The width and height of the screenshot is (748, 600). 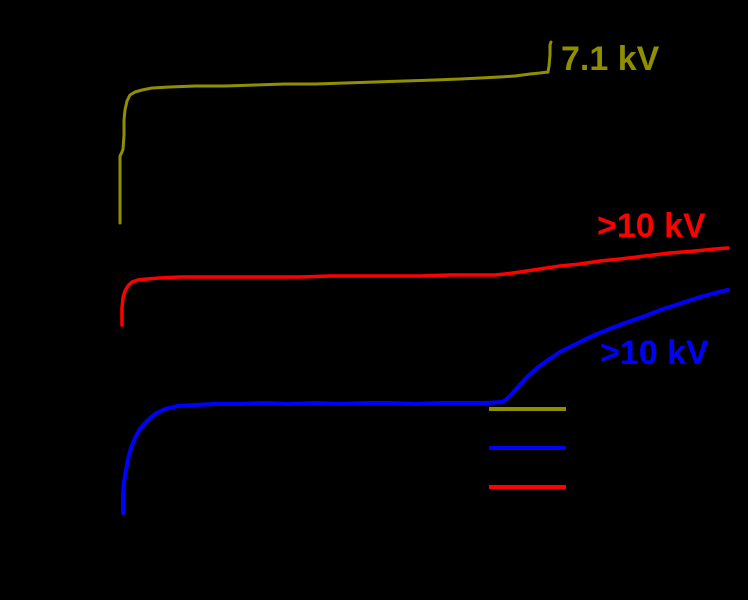 I want to click on curve-label-red: >10 kV, so click(x=651, y=226).